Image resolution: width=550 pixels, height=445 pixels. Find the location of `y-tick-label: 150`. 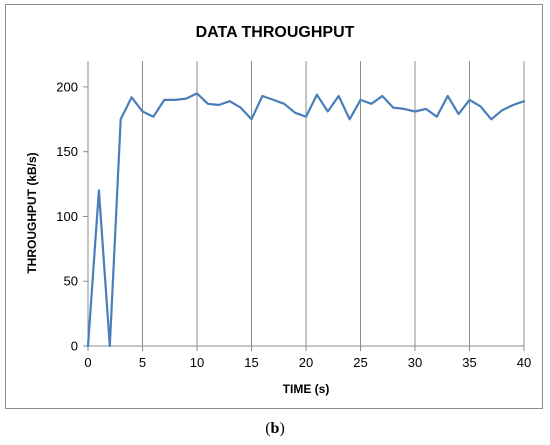

y-tick-label: 150 is located at coordinates (67, 151).